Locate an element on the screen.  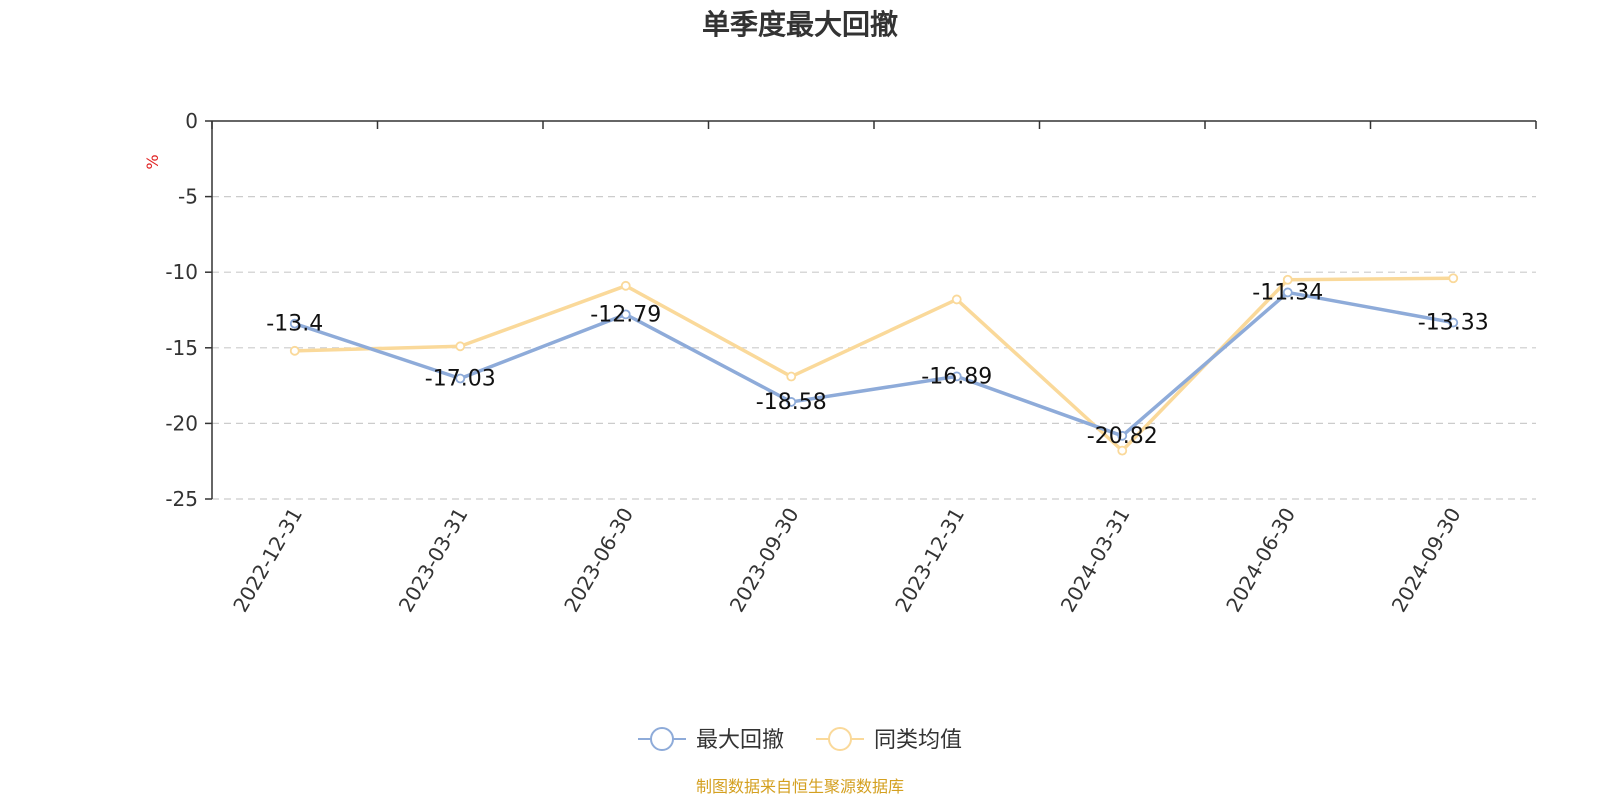
data-label: -11.34 is located at coordinates (1287, 292).